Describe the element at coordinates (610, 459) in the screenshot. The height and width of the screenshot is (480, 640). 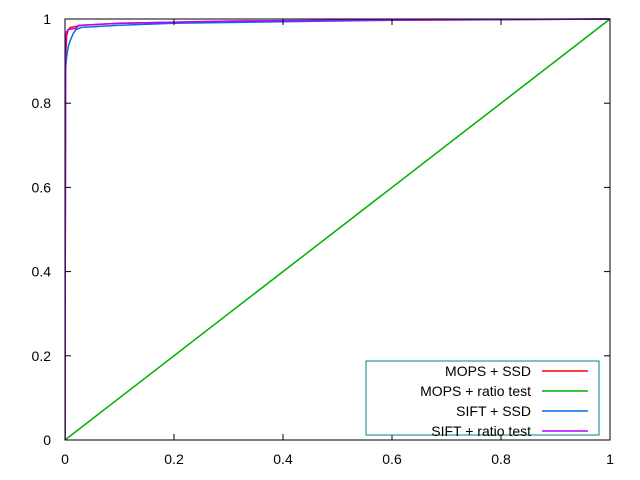
I see `x-tick-label: 1` at that location.